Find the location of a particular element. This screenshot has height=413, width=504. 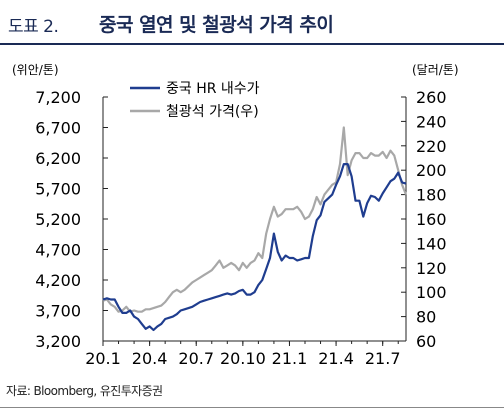

left-tick-label: 5,700 is located at coordinates (58, 189).